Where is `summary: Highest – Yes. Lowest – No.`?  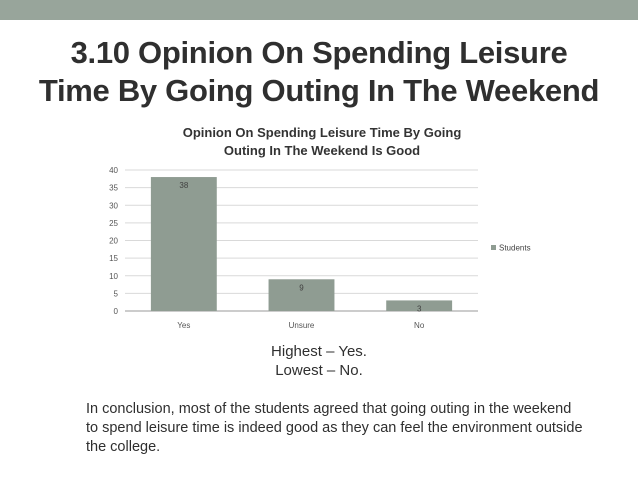 summary: Highest – Yes. Lowest – No. is located at coordinates (319, 361).